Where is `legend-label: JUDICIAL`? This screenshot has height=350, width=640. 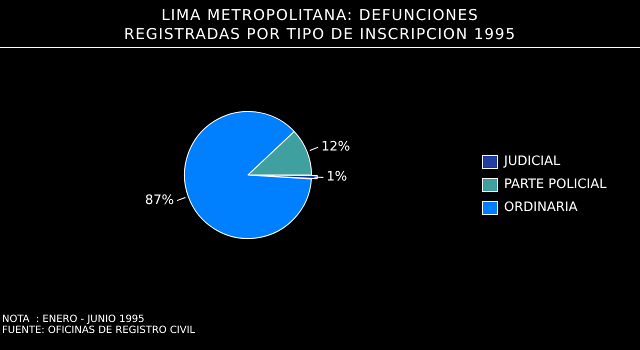
legend-label: JUDICIAL is located at coordinates (532, 161).